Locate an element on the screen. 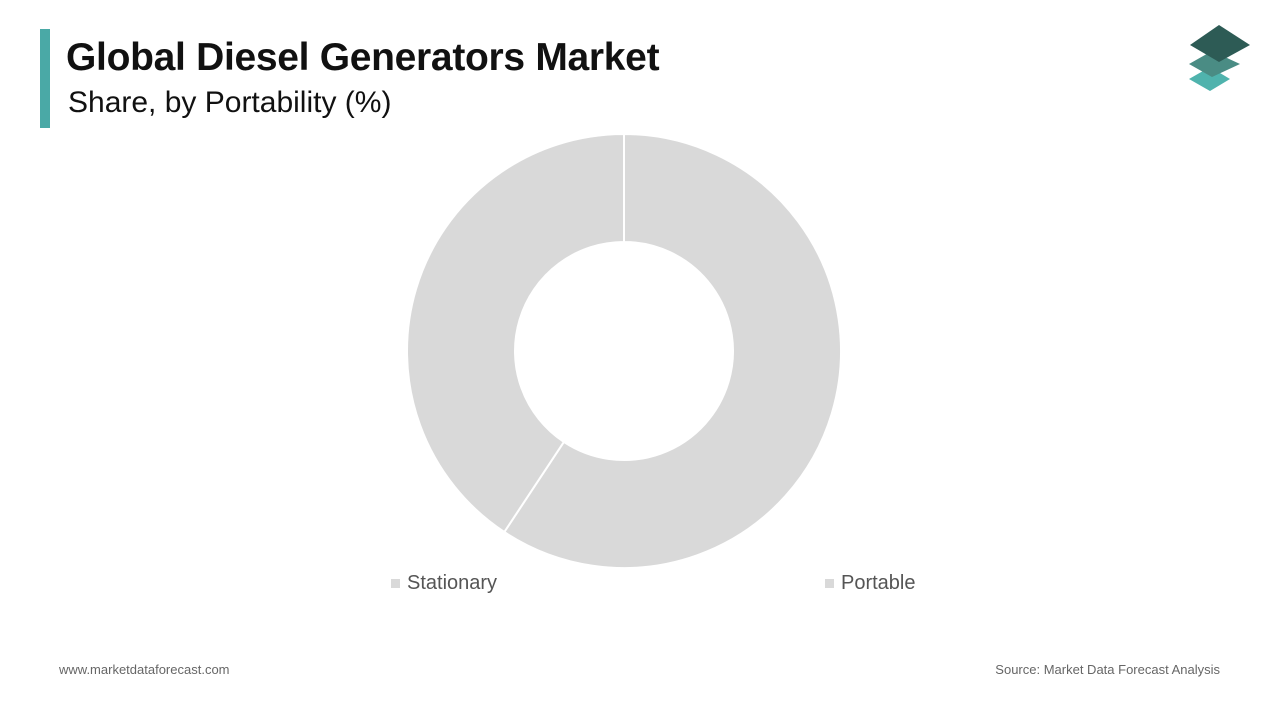 The image size is (1280, 720). chart-title: Global Diesel Generators Market is located at coordinates (363, 57).